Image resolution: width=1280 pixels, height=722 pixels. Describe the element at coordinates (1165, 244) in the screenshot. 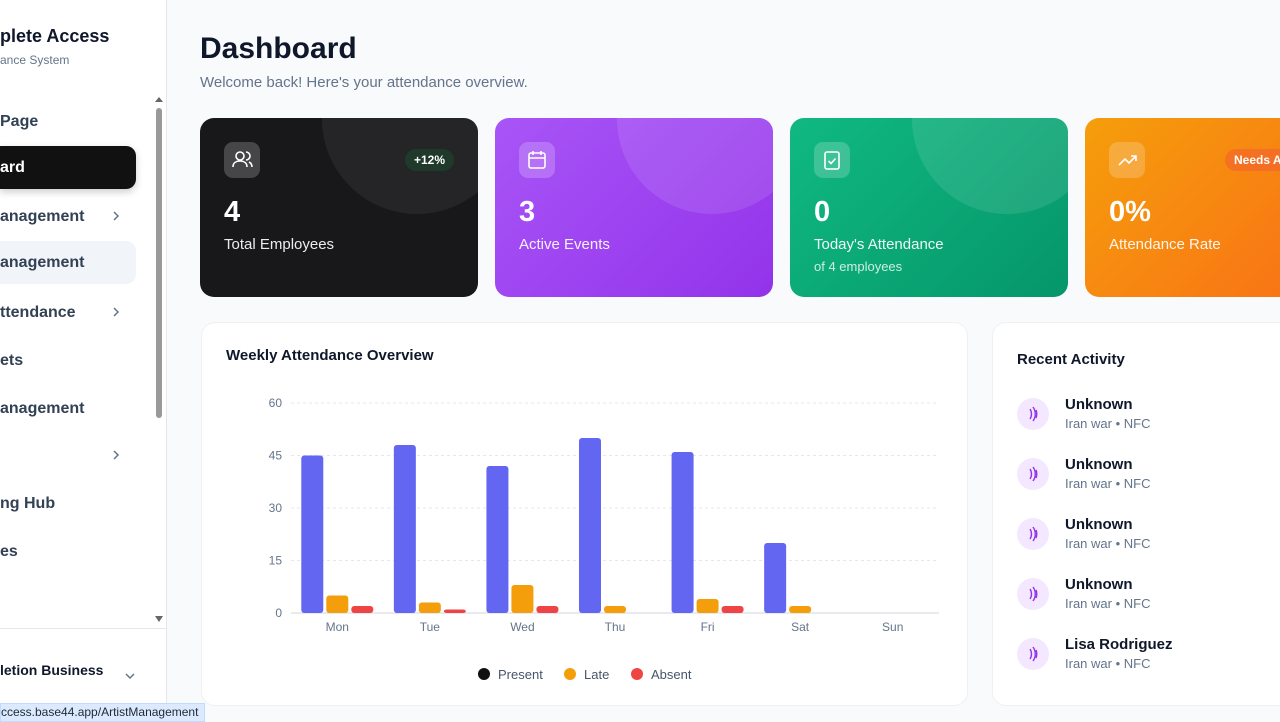

I see `stat-label: Attendance Rate` at that location.